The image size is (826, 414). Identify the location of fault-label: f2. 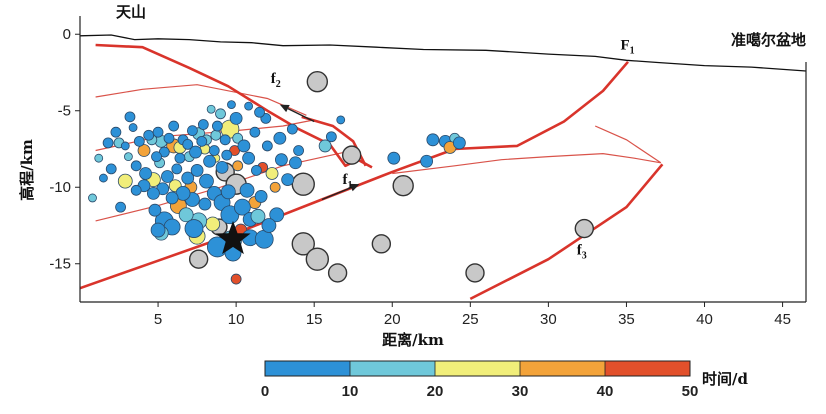
(276, 80).